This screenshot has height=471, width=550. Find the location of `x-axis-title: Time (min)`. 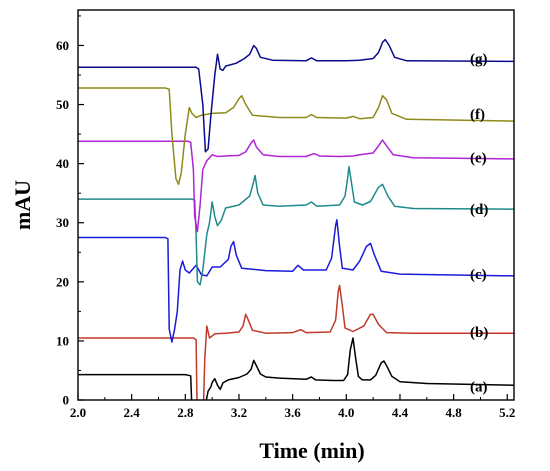

x-axis-title: Time (min) is located at coordinates (311, 450).